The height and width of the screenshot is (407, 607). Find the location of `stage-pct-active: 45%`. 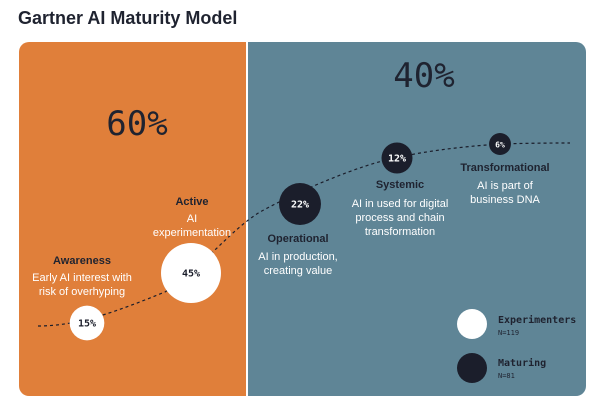

stage-pct-active: 45% is located at coordinates (191, 274).